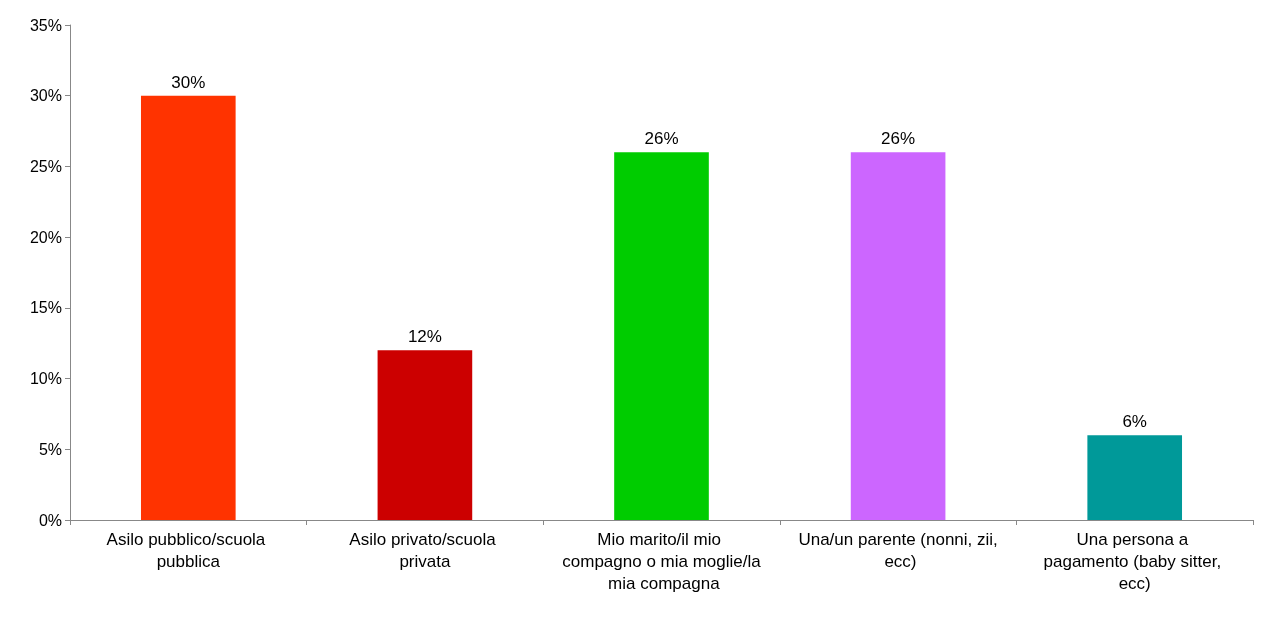  I want to click on y-tick-label: 30%, so click(45, 96).